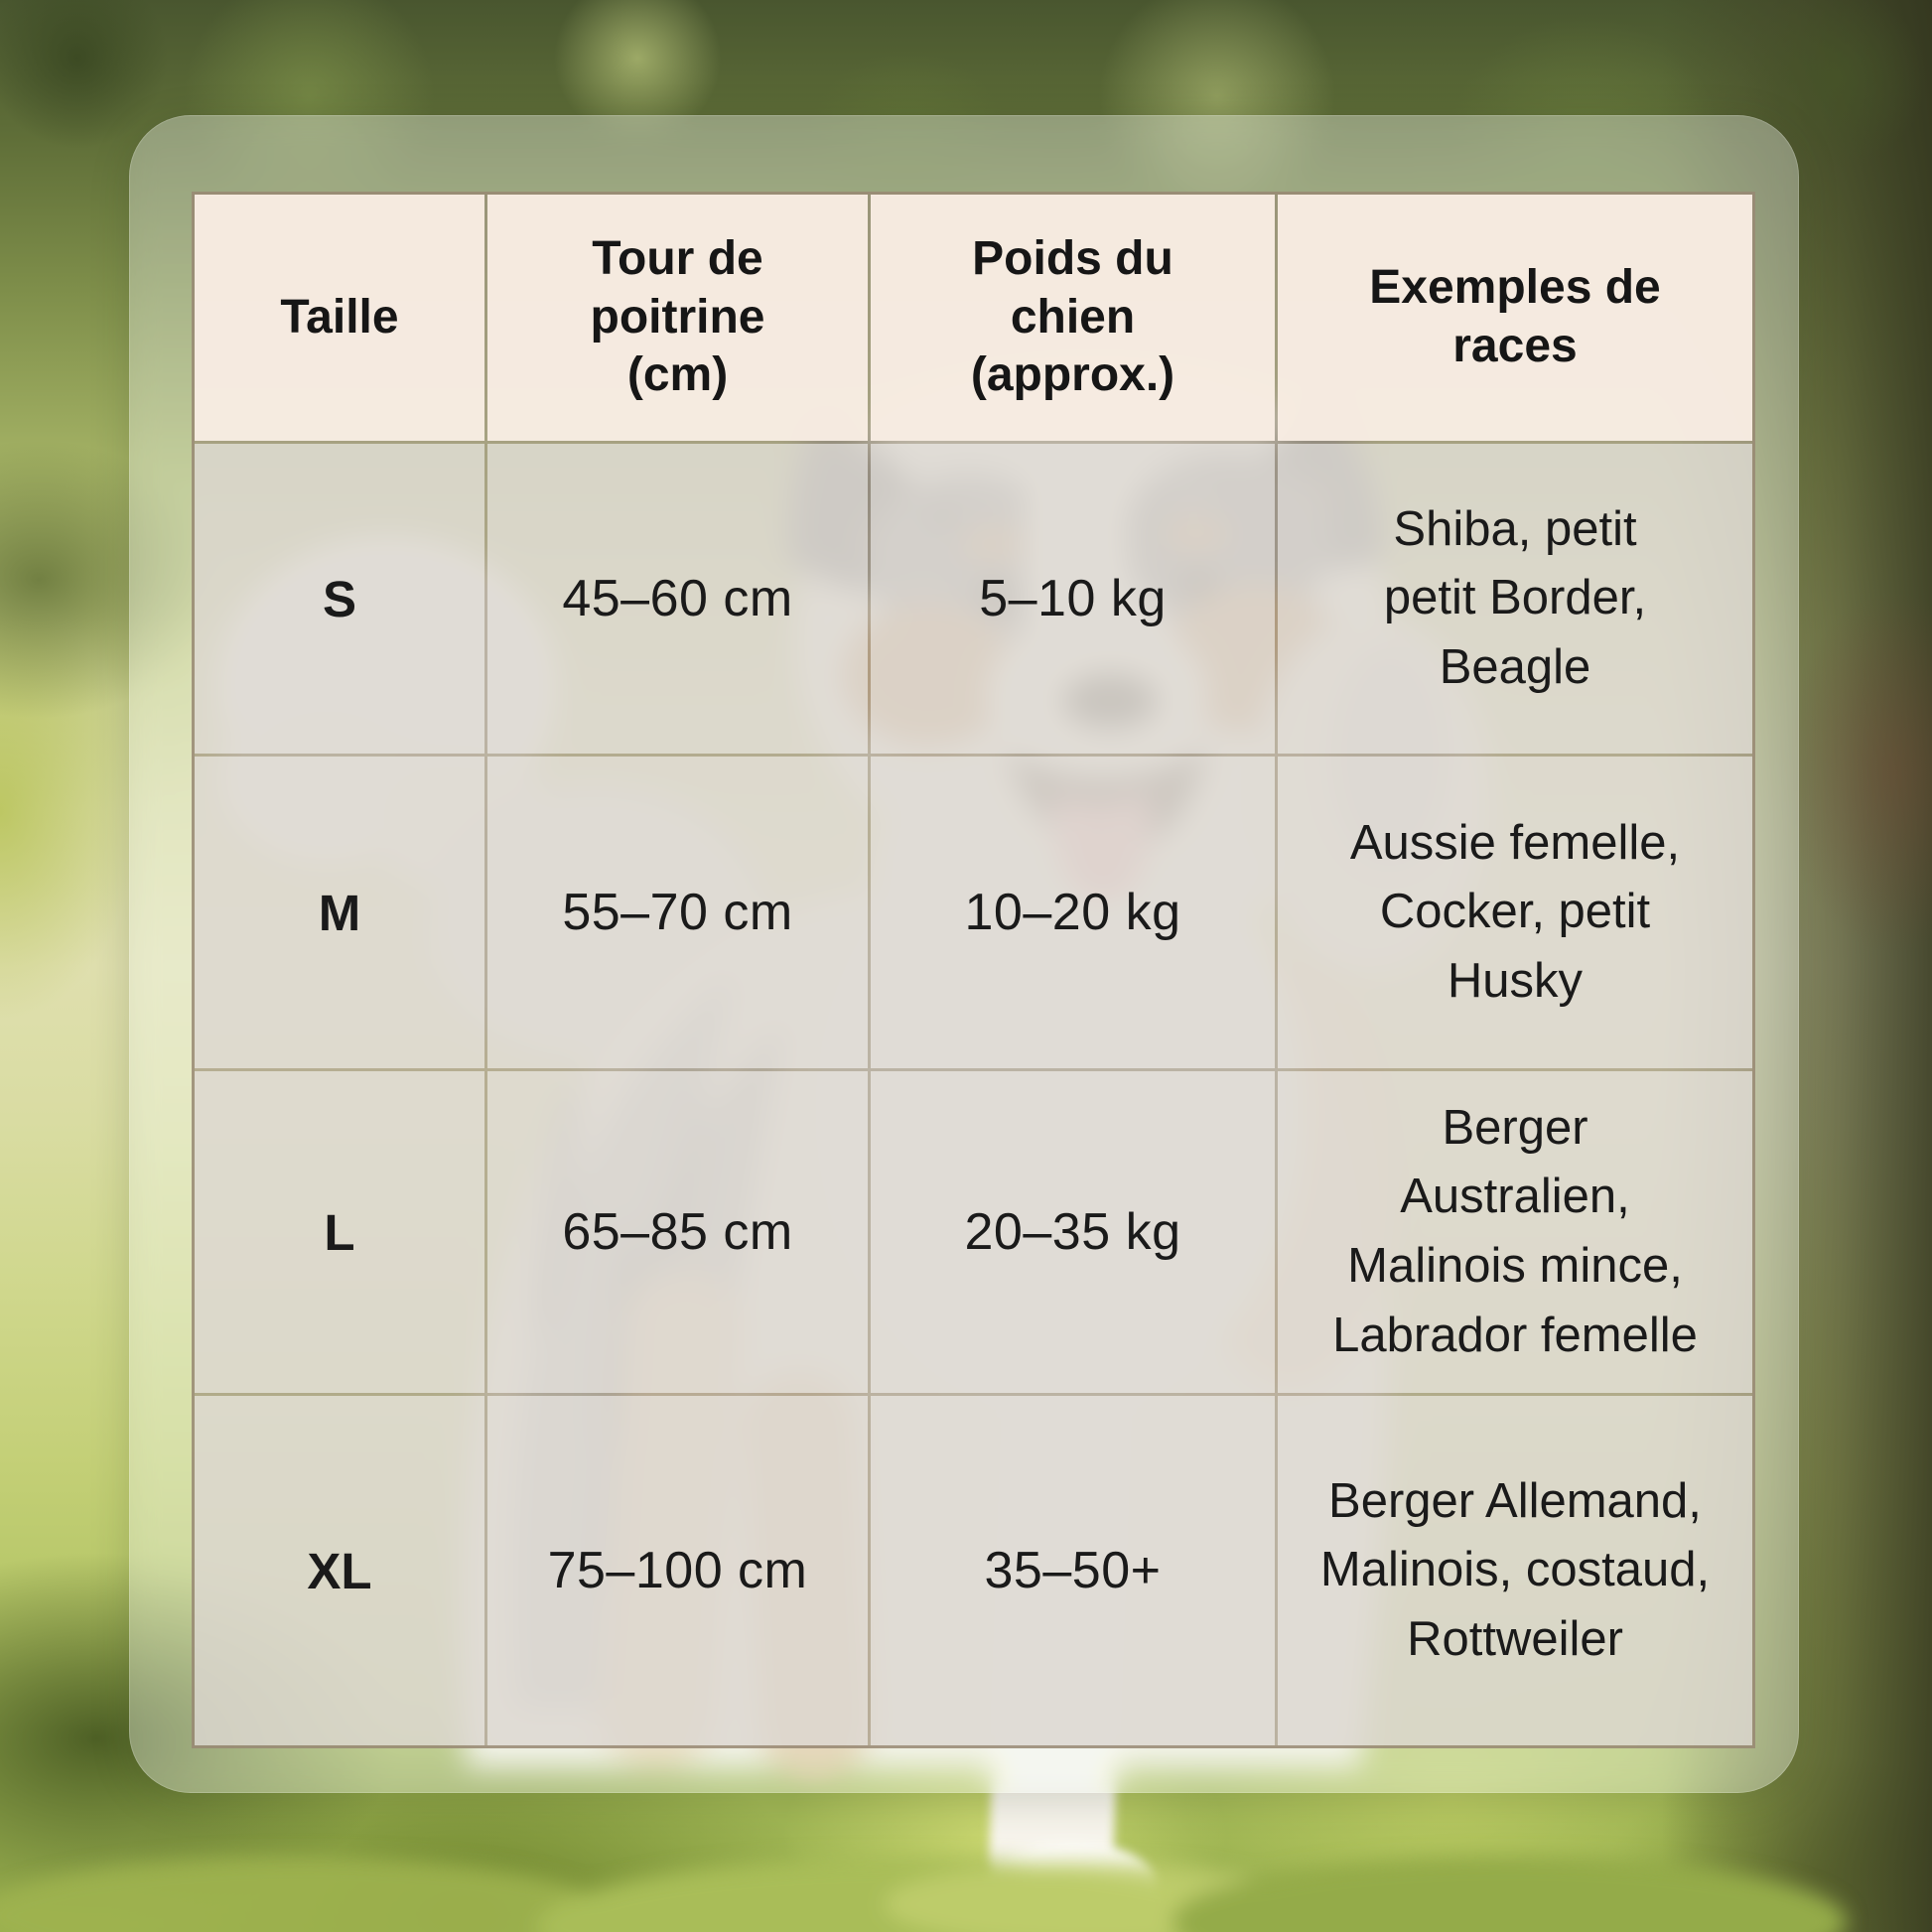 Image resolution: width=1932 pixels, height=1932 pixels. What do you see at coordinates (1515, 913) in the screenshot?
I see `cell-breeds-m: Aussie femelle, Cocker, petit Husky` at bounding box center [1515, 913].